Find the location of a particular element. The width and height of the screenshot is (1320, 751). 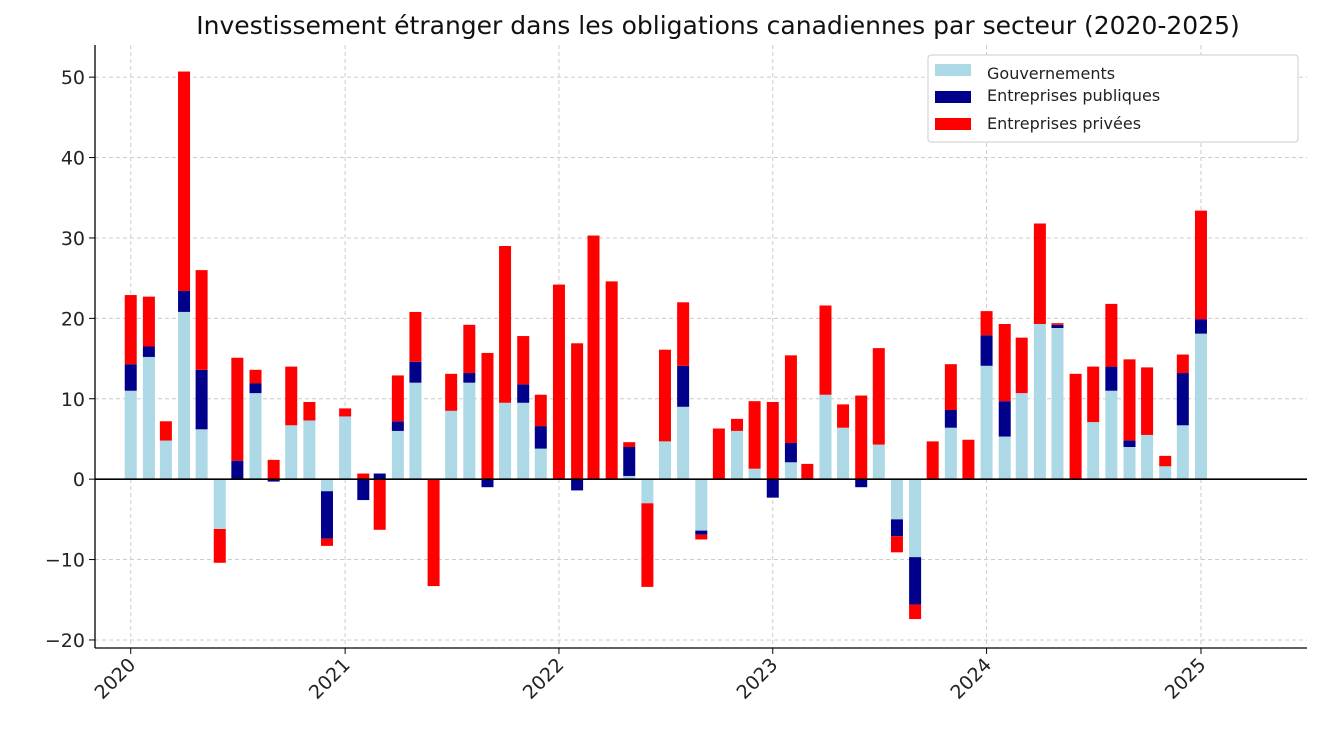

legend-swatch-gouvernements is located at coordinates (953, 70).